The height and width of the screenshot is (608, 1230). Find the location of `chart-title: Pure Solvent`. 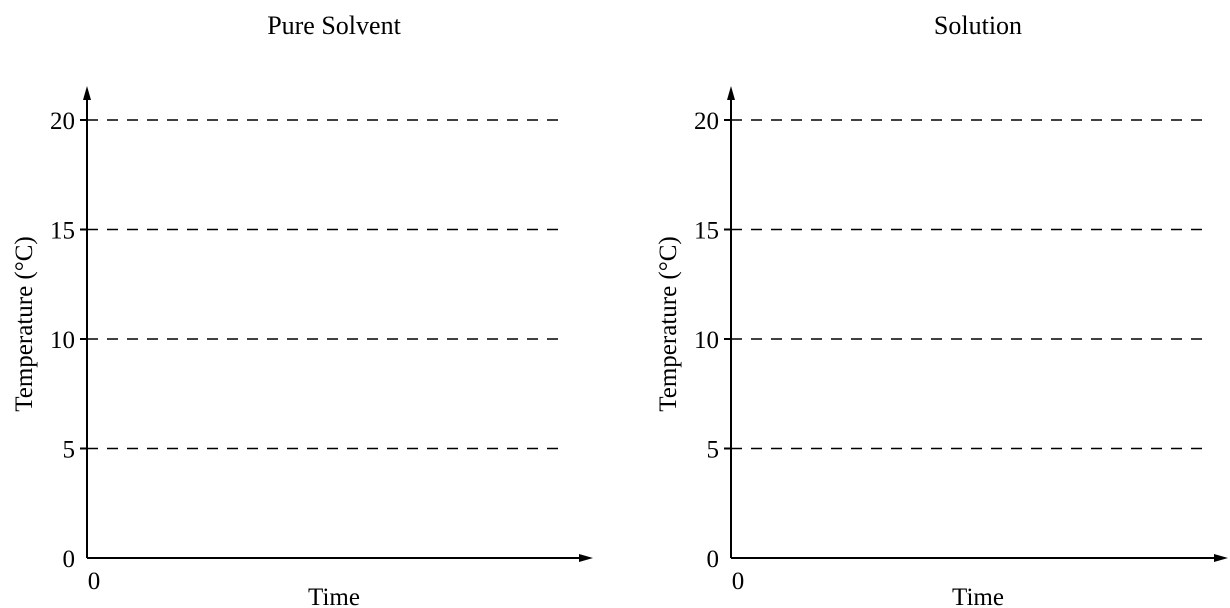

chart-title: Pure Solvent is located at coordinates (334, 25).